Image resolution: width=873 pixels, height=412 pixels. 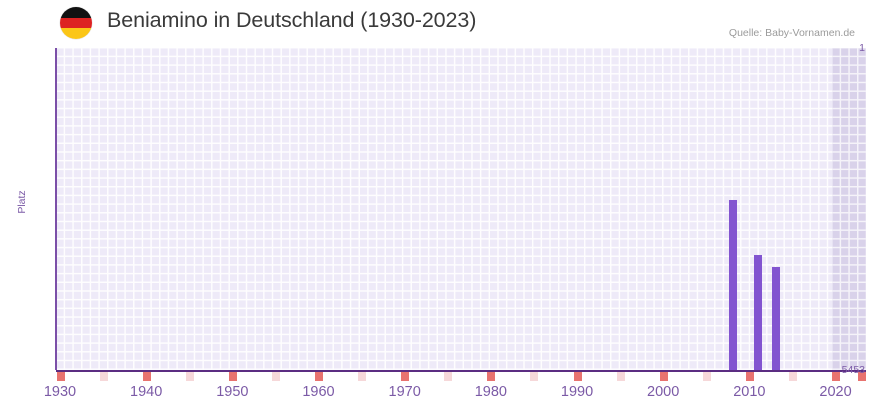 What do you see at coordinates (749, 392) in the screenshot?
I see `x-axis-tick-label: 2010` at bounding box center [749, 392].